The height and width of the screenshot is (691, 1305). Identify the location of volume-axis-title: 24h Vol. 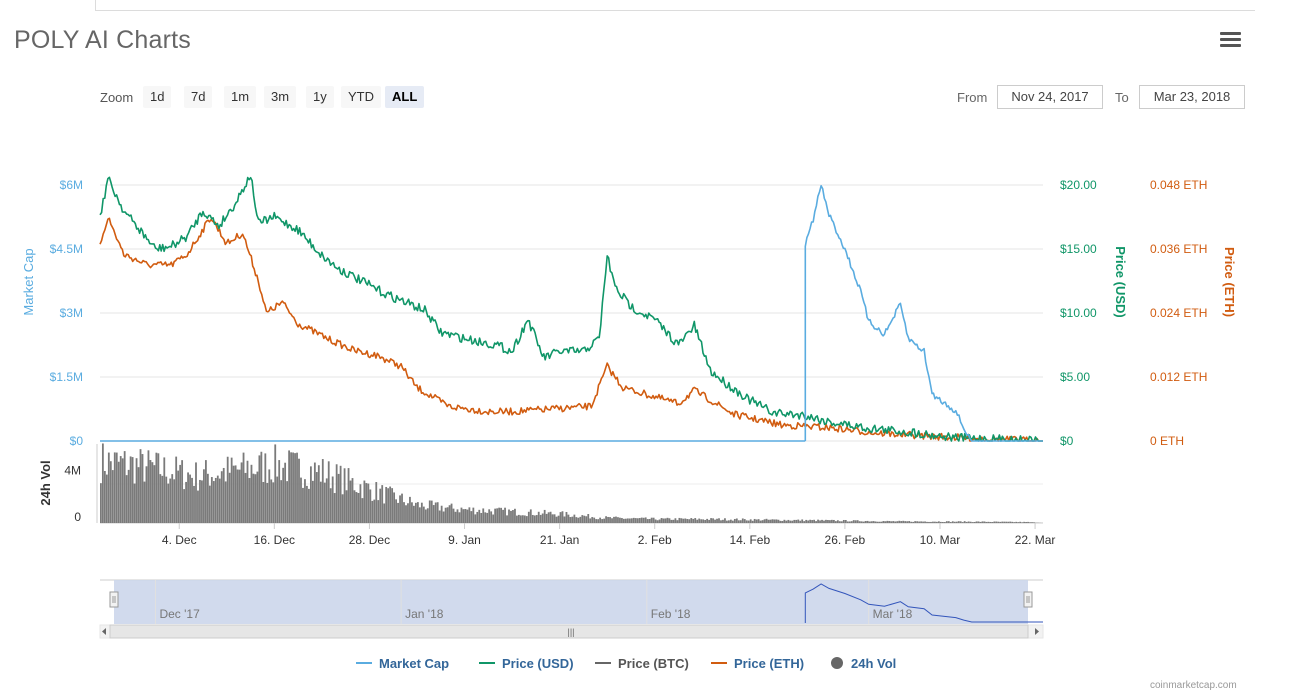
(45, 482).